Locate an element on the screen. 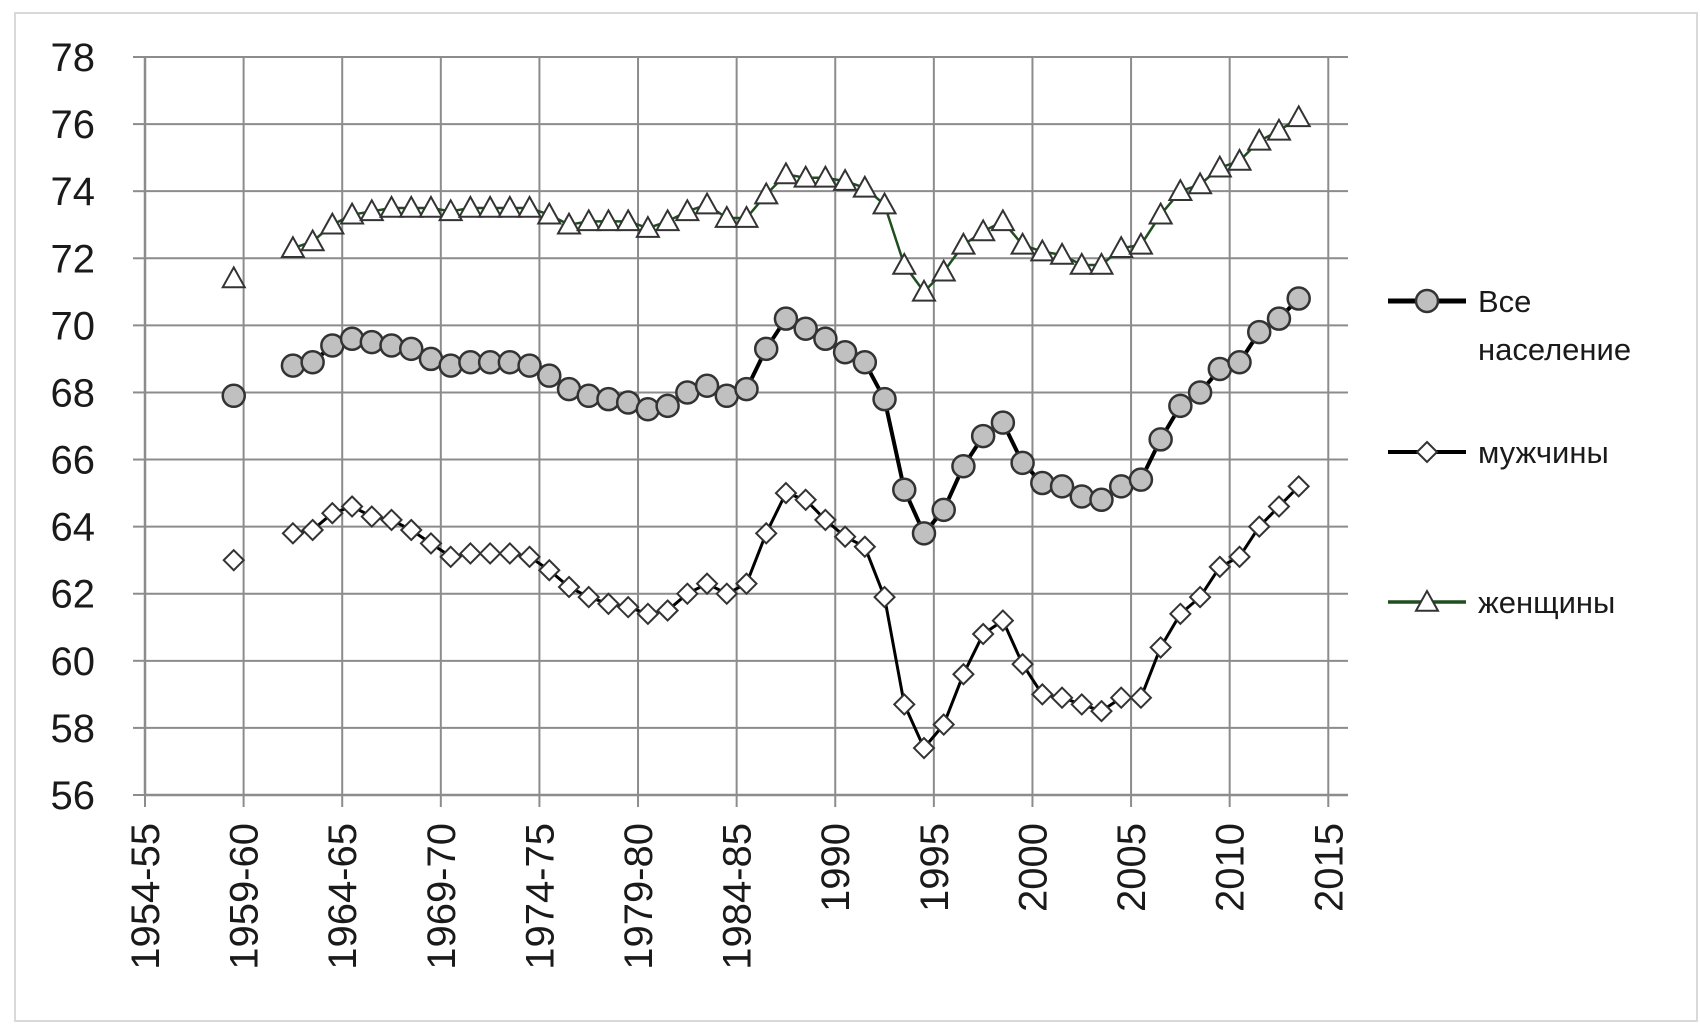 This screenshot has width=1700, height=1024. legend-marker-men is located at coordinates (1427, 452).